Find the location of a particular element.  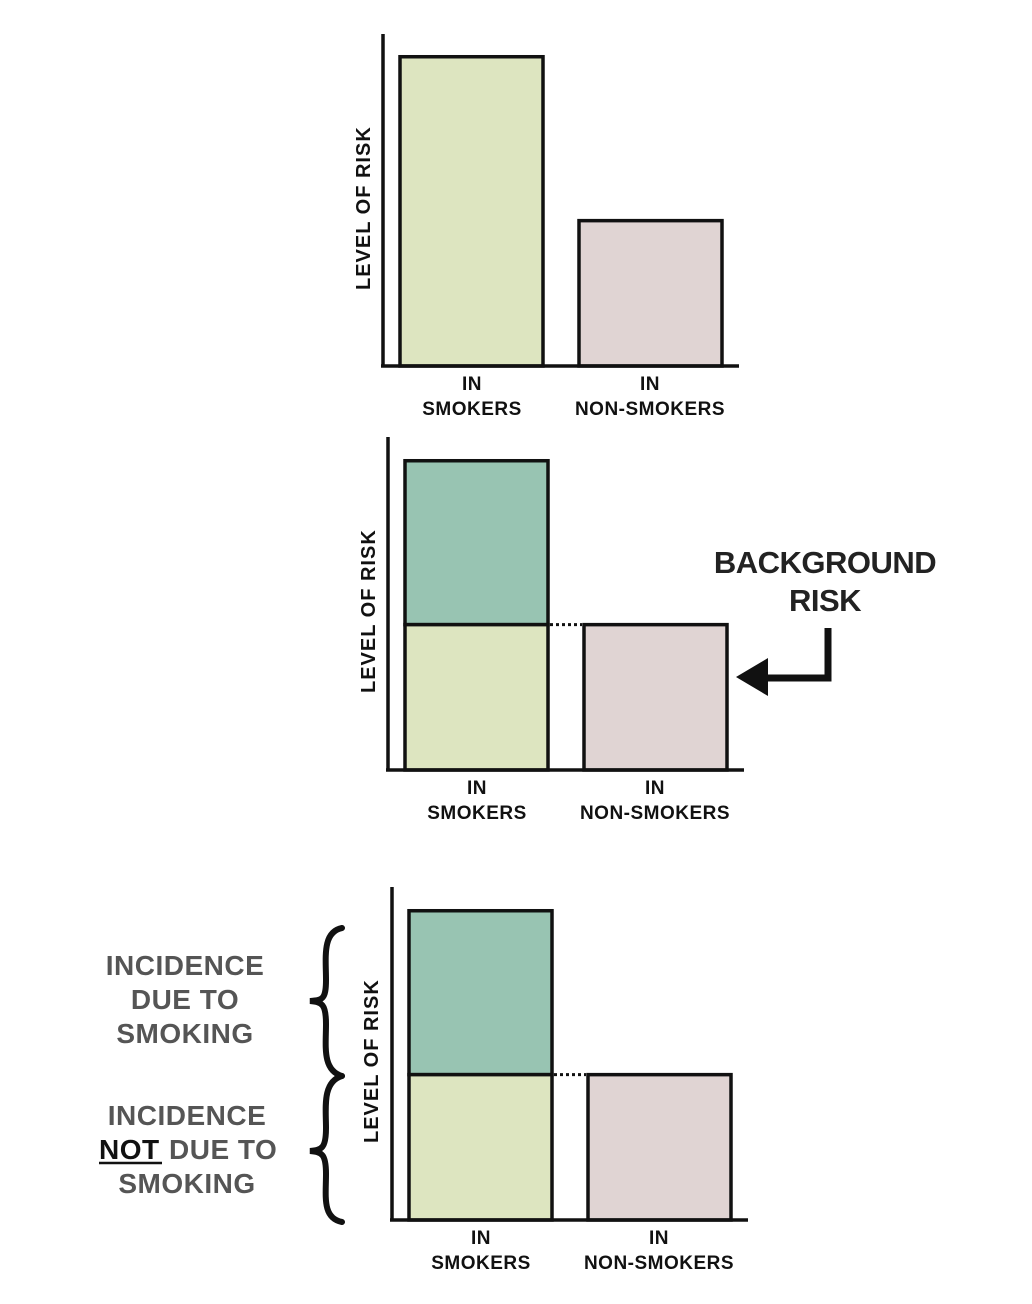

chart-1-tick-smokers-line2: SMOKERS is located at coordinates (472, 409).